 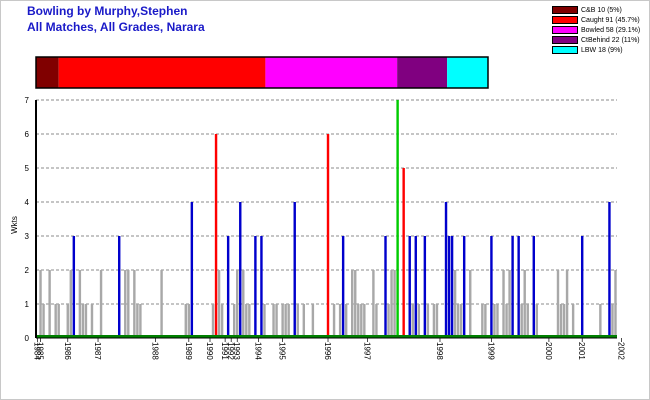 I want to click on legend-swatch-cb, so click(x=565, y=10).